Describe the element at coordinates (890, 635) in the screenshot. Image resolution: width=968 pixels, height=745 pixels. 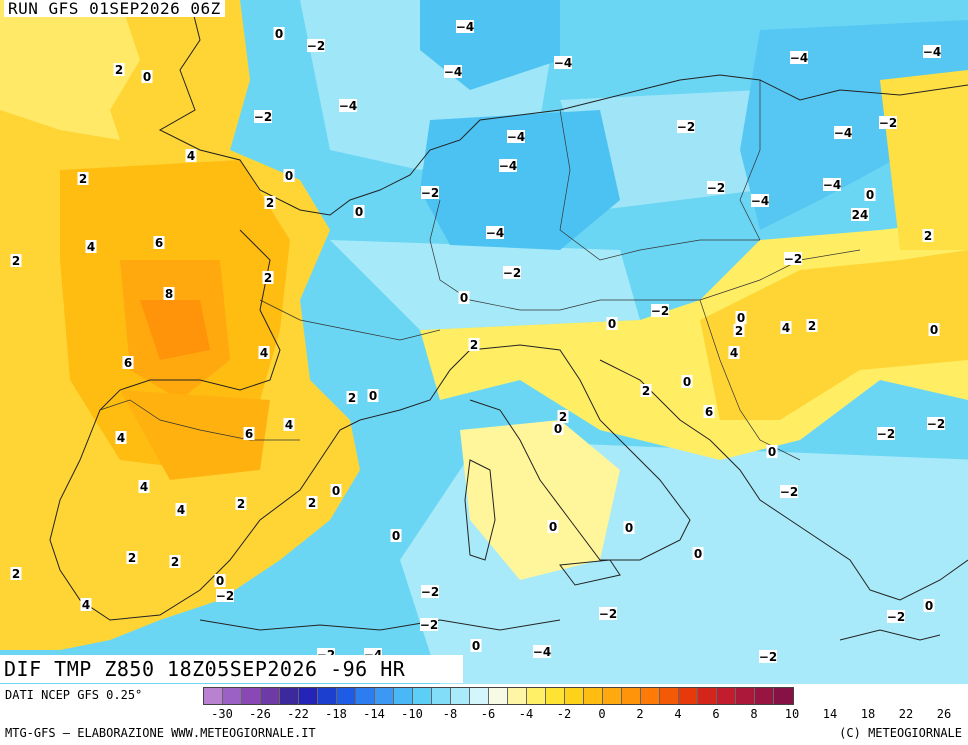
I see `crete` at that location.